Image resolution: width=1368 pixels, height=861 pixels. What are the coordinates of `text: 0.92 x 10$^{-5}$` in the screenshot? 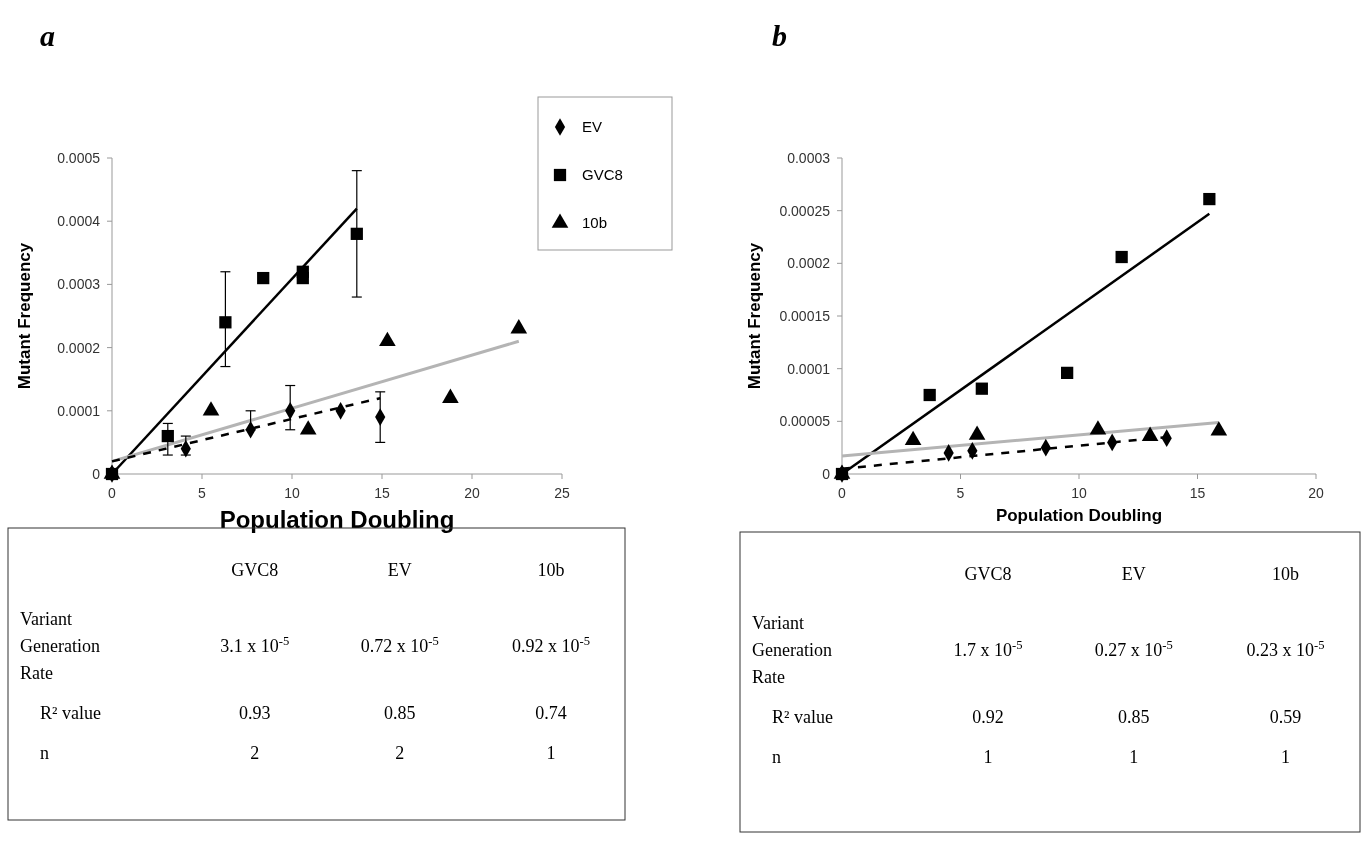 It's located at (550, 645).